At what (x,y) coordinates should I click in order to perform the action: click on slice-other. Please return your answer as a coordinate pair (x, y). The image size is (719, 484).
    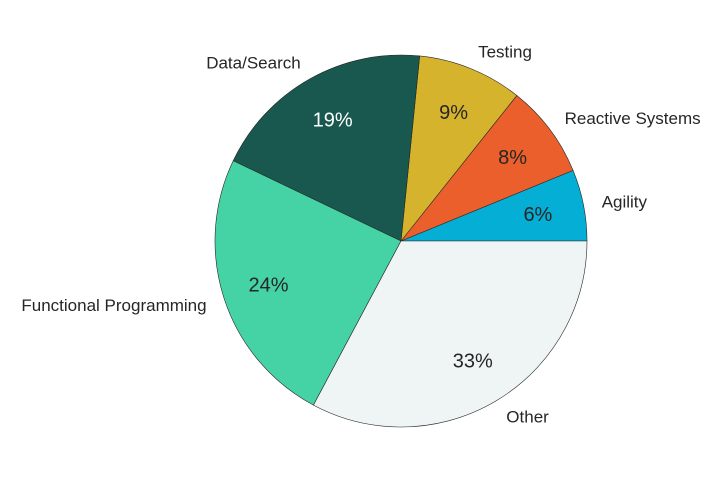
    Looking at the image, I should click on (450, 334).